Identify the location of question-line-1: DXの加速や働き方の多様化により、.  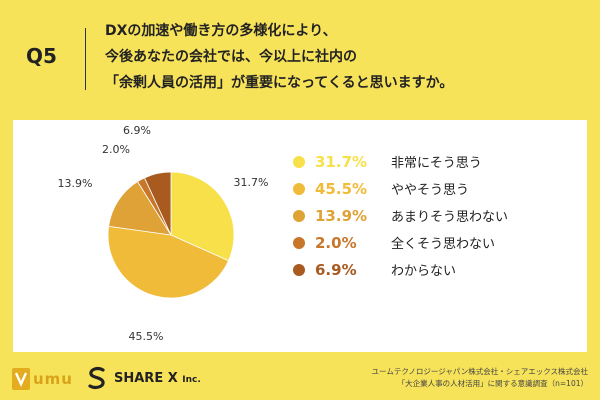
(221, 31).